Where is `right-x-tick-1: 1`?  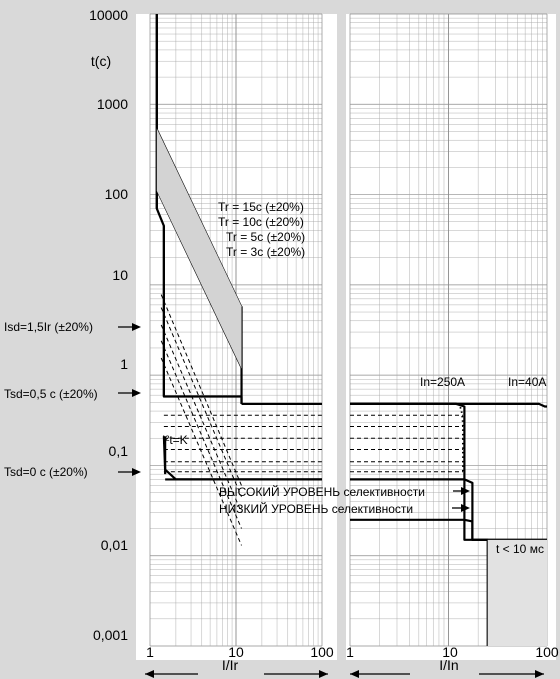
right-x-tick-1: 1 is located at coordinates (350, 652).